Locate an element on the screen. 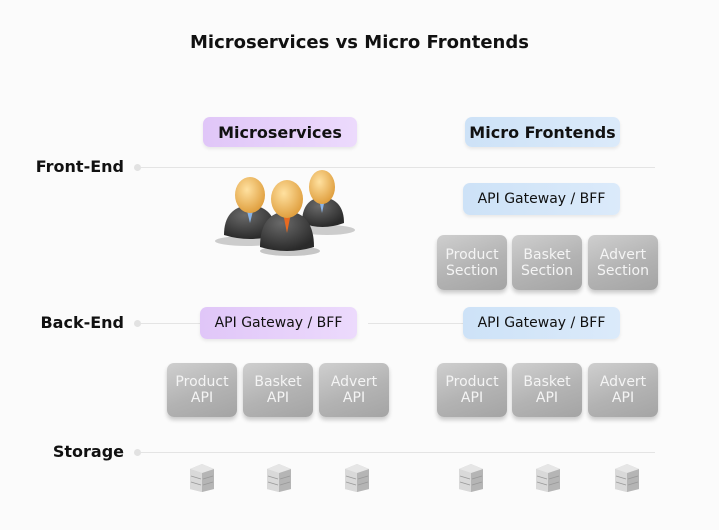 The image size is (719, 530). mf-api-product: Product API is located at coordinates (472, 390).